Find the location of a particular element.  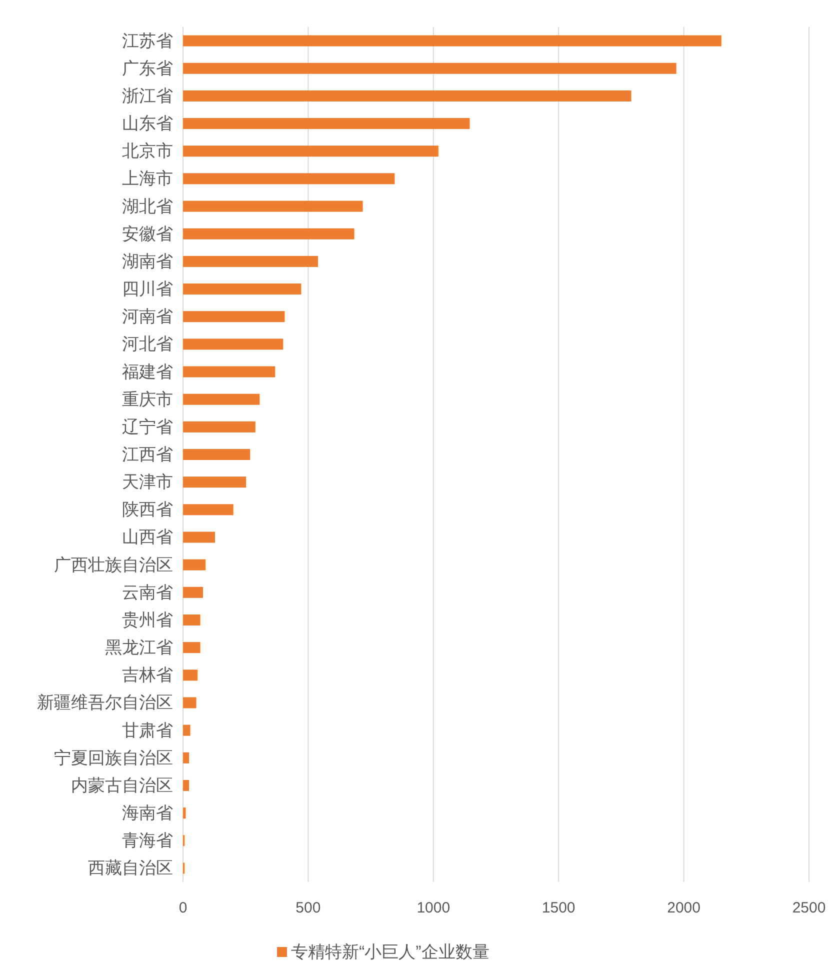

y-tick-label: 广东省 is located at coordinates (147, 68).